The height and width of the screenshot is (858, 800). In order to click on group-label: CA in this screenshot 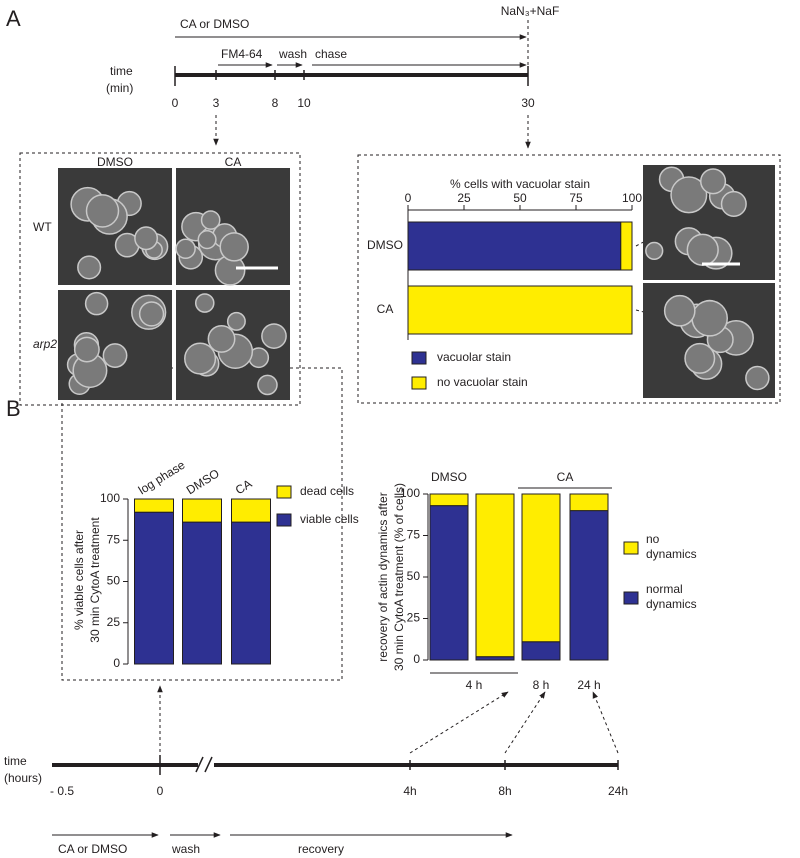, I will do `click(565, 477)`.